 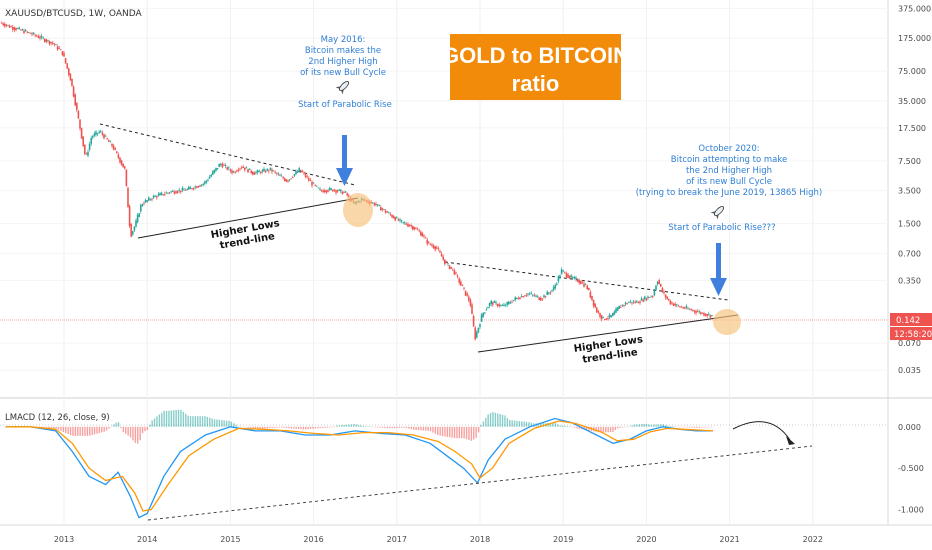 I want to click on time-axis: 2013 2014 2015 2016 2017 2018 2019 2020 2021 2022, so click(x=438, y=539).